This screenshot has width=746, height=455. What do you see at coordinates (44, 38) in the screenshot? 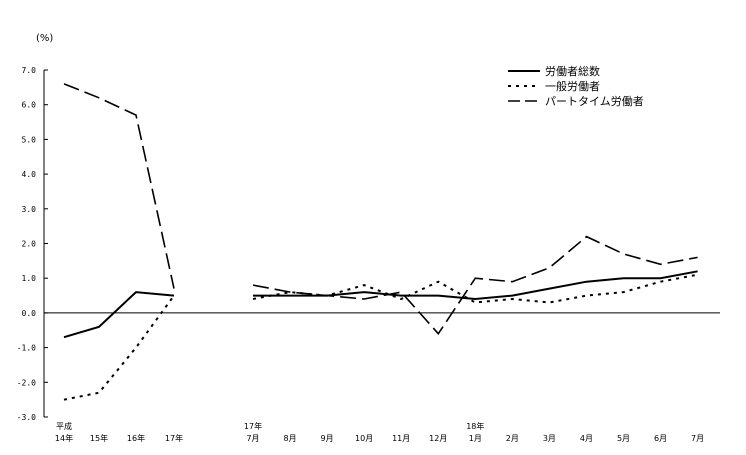
I see `y-unit-label: (%)` at bounding box center [44, 38].